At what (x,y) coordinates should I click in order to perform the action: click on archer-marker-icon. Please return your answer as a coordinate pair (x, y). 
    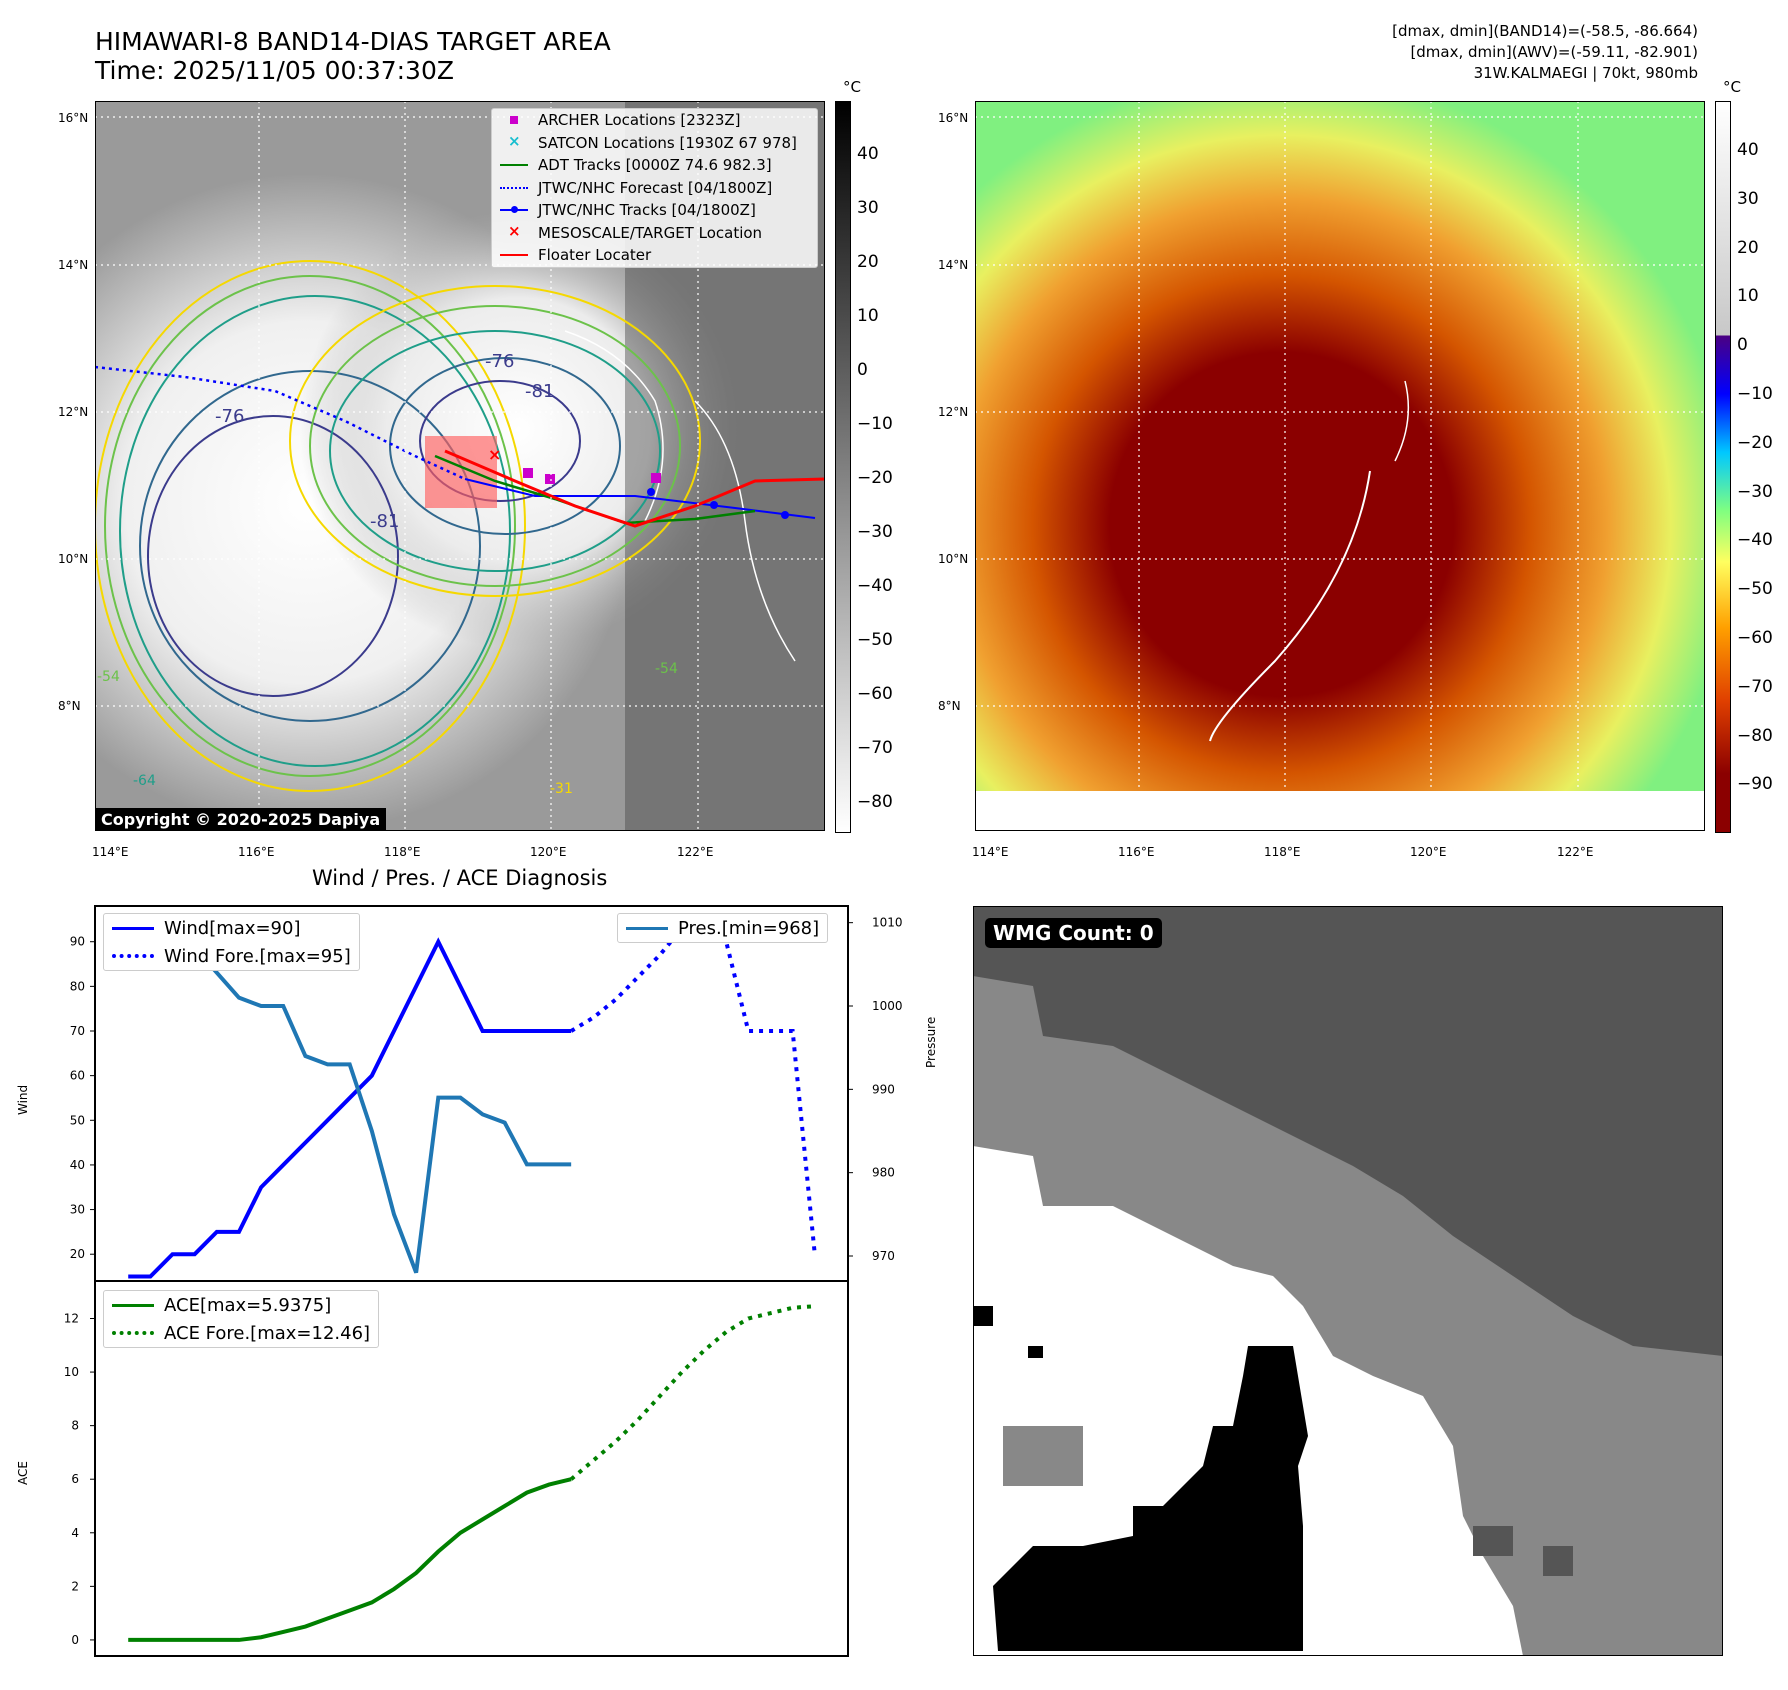
    Looking at the image, I should click on (514, 120).